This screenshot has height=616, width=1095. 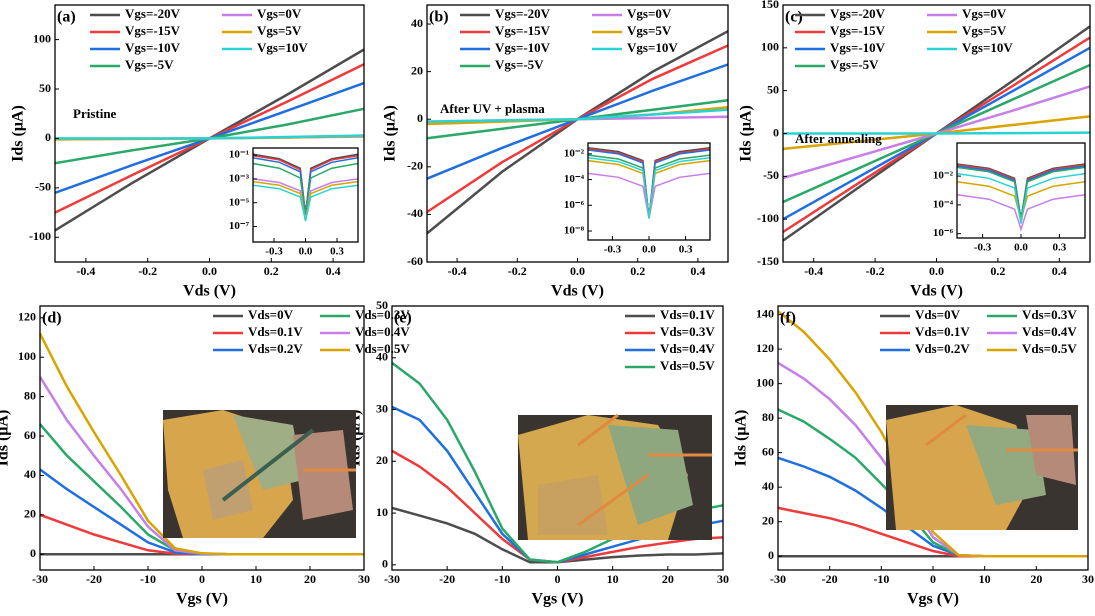 What do you see at coordinates (239, 155) in the screenshot?
I see `y-tick-label: 10⁻¹` at bounding box center [239, 155].